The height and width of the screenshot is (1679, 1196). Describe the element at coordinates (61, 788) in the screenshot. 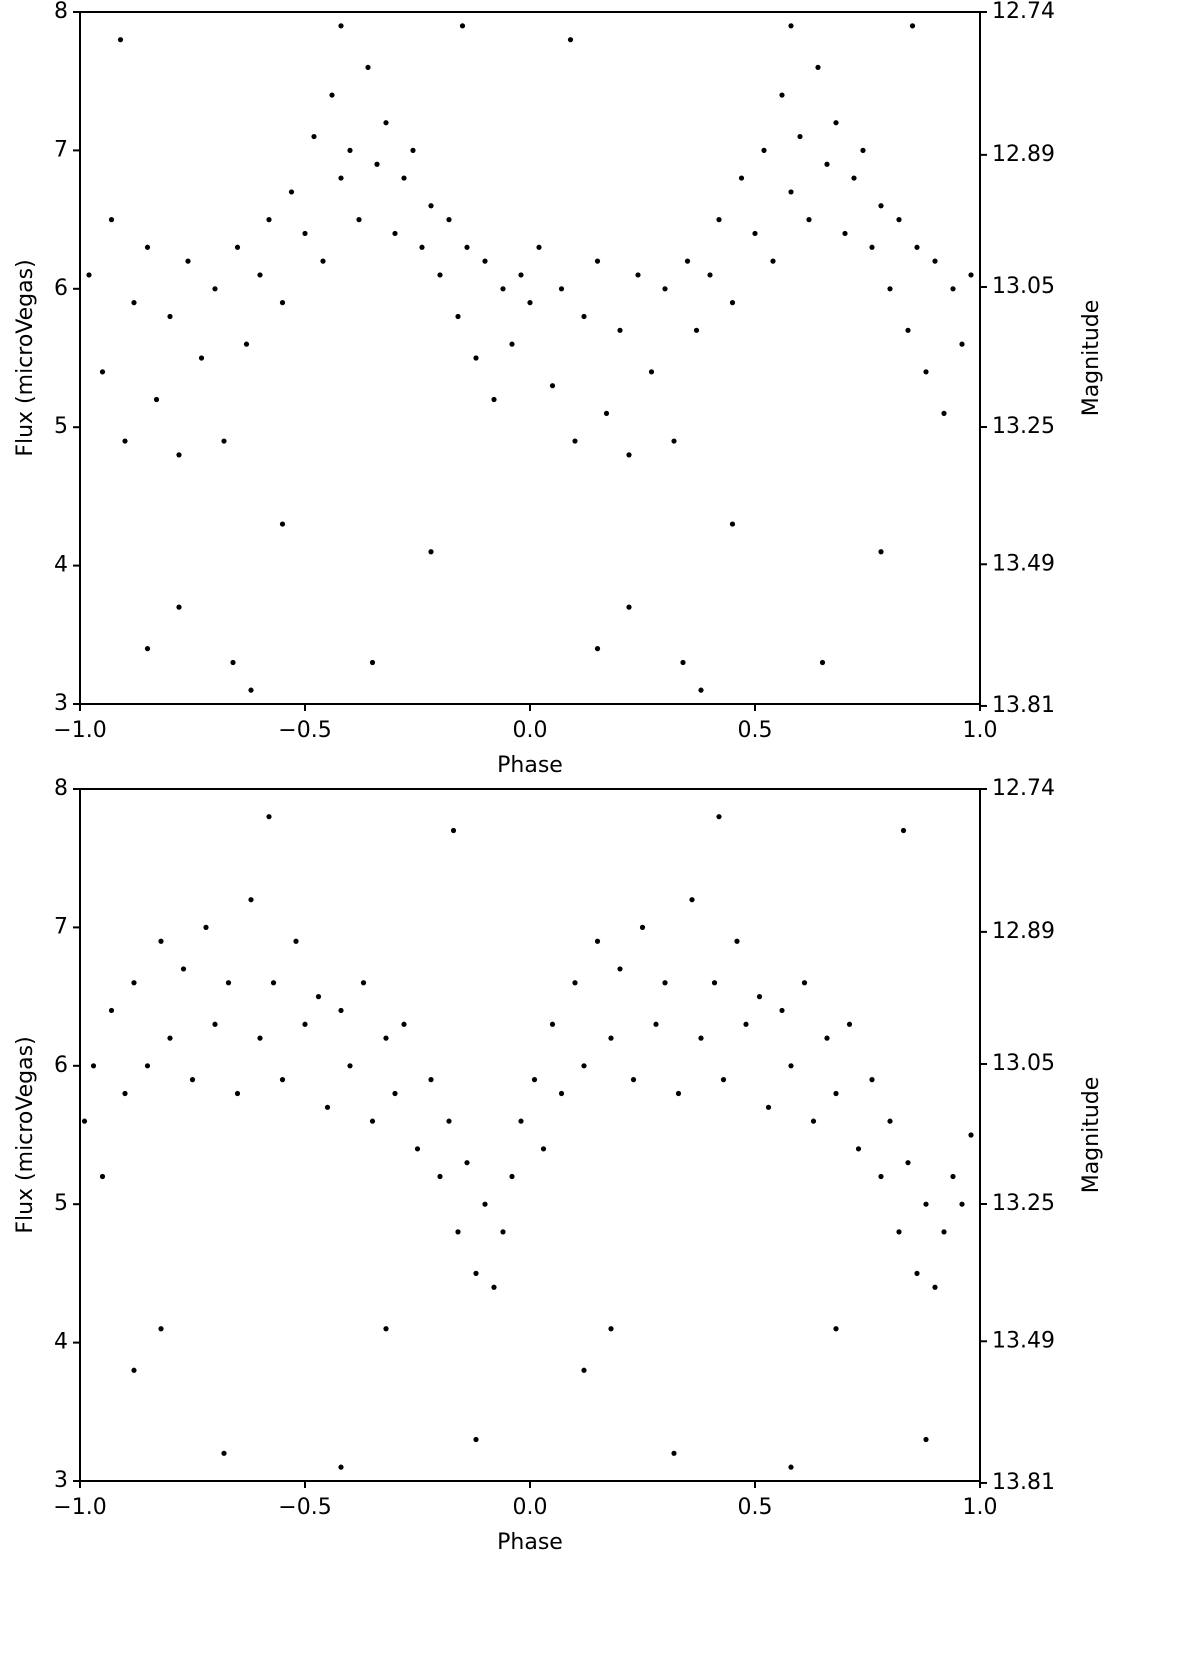

I see `y-tick-label: 8` at that location.